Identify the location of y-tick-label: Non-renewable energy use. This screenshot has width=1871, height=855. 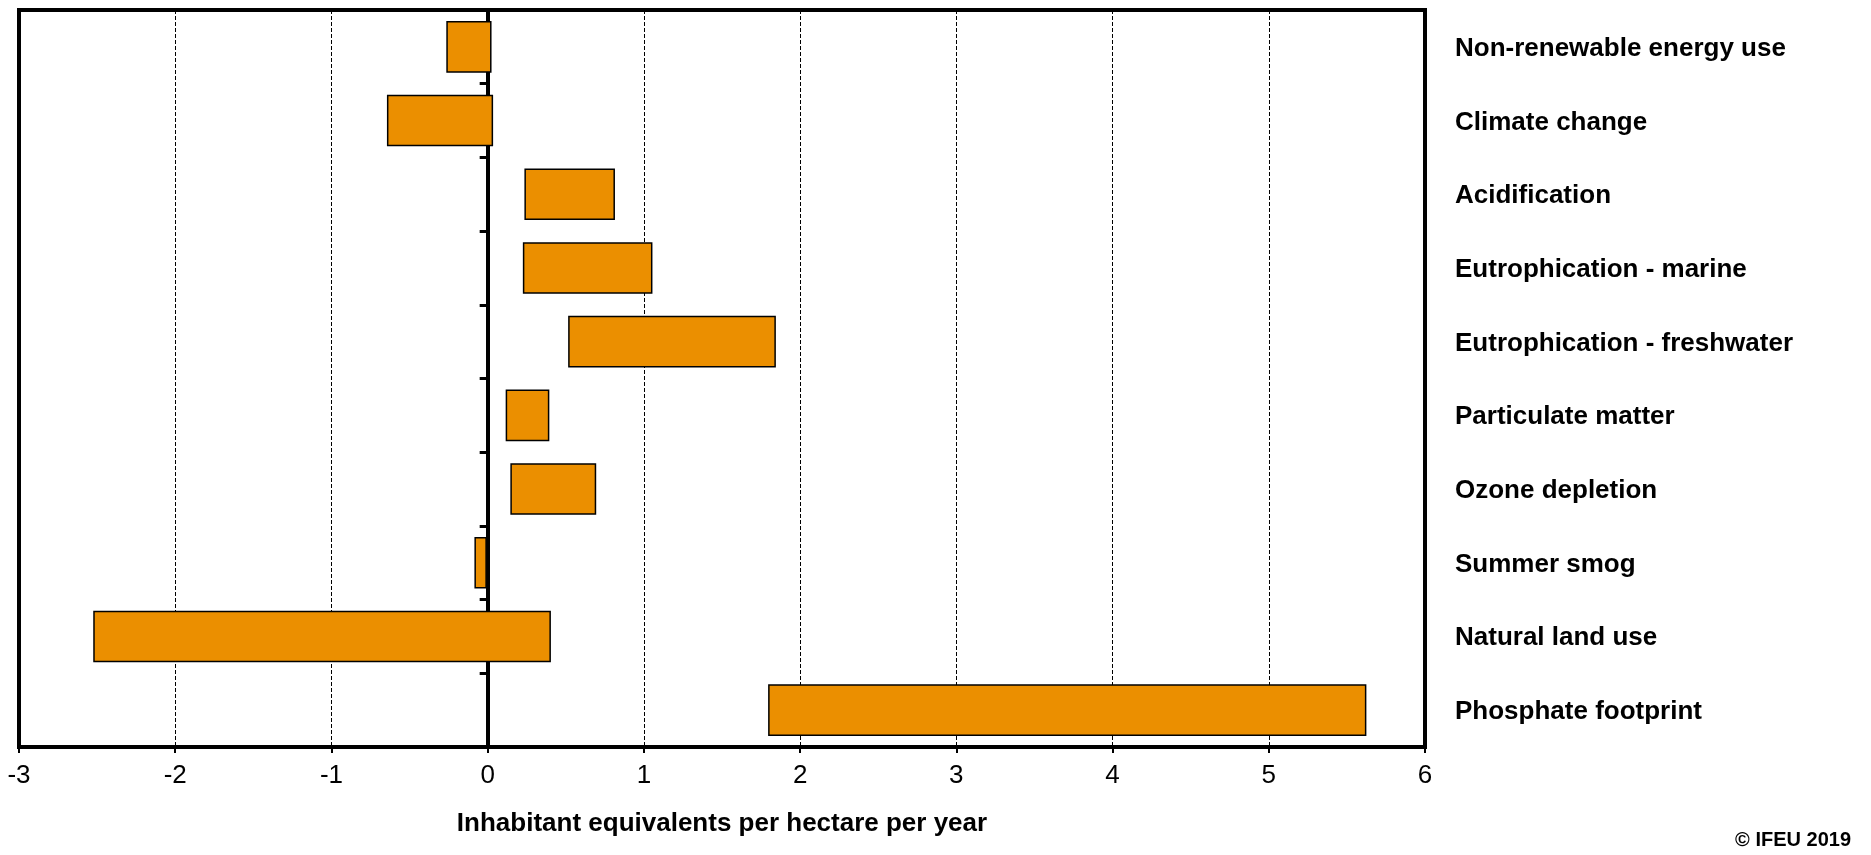
(1620, 46).